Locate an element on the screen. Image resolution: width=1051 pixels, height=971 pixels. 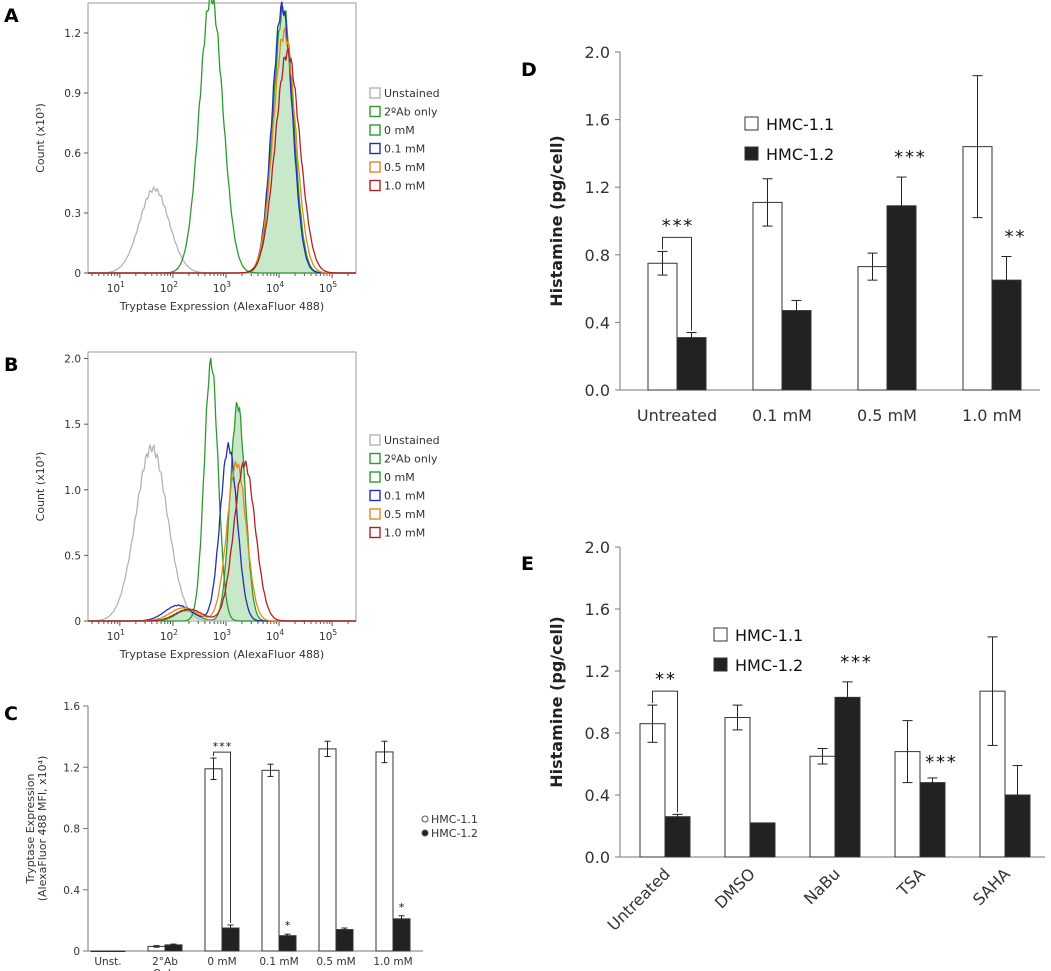
y-tick-label: 0.6 is located at coordinates (72, 154).